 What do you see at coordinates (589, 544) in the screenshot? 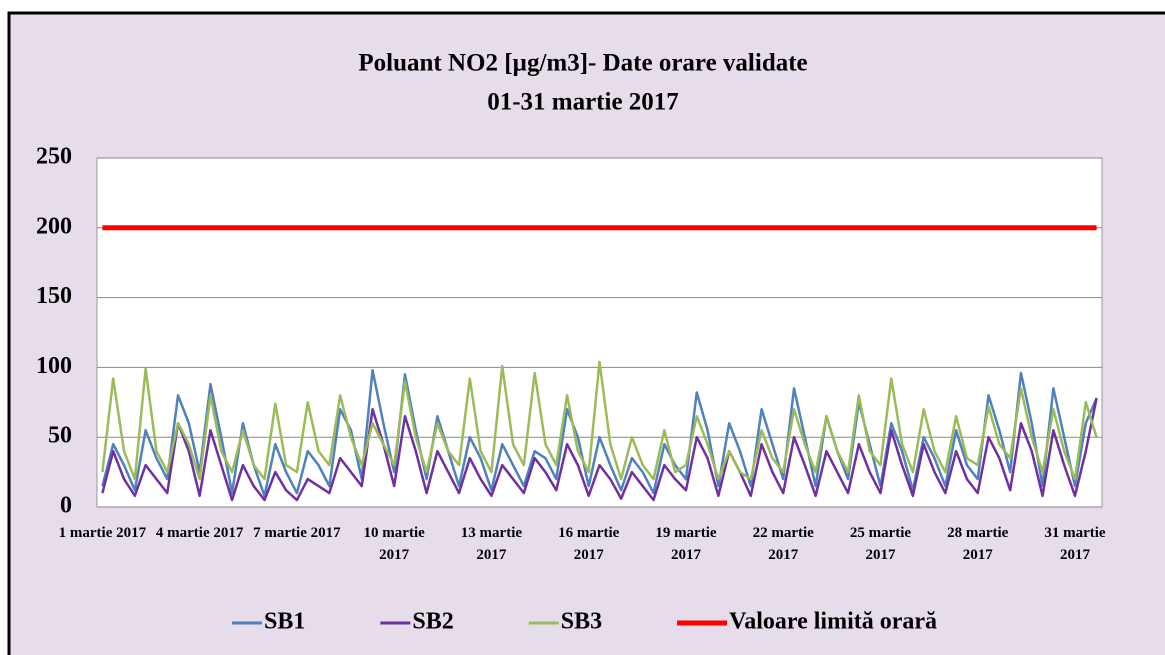
I see `x-tick-label: 16 martie 2017` at bounding box center [589, 544].